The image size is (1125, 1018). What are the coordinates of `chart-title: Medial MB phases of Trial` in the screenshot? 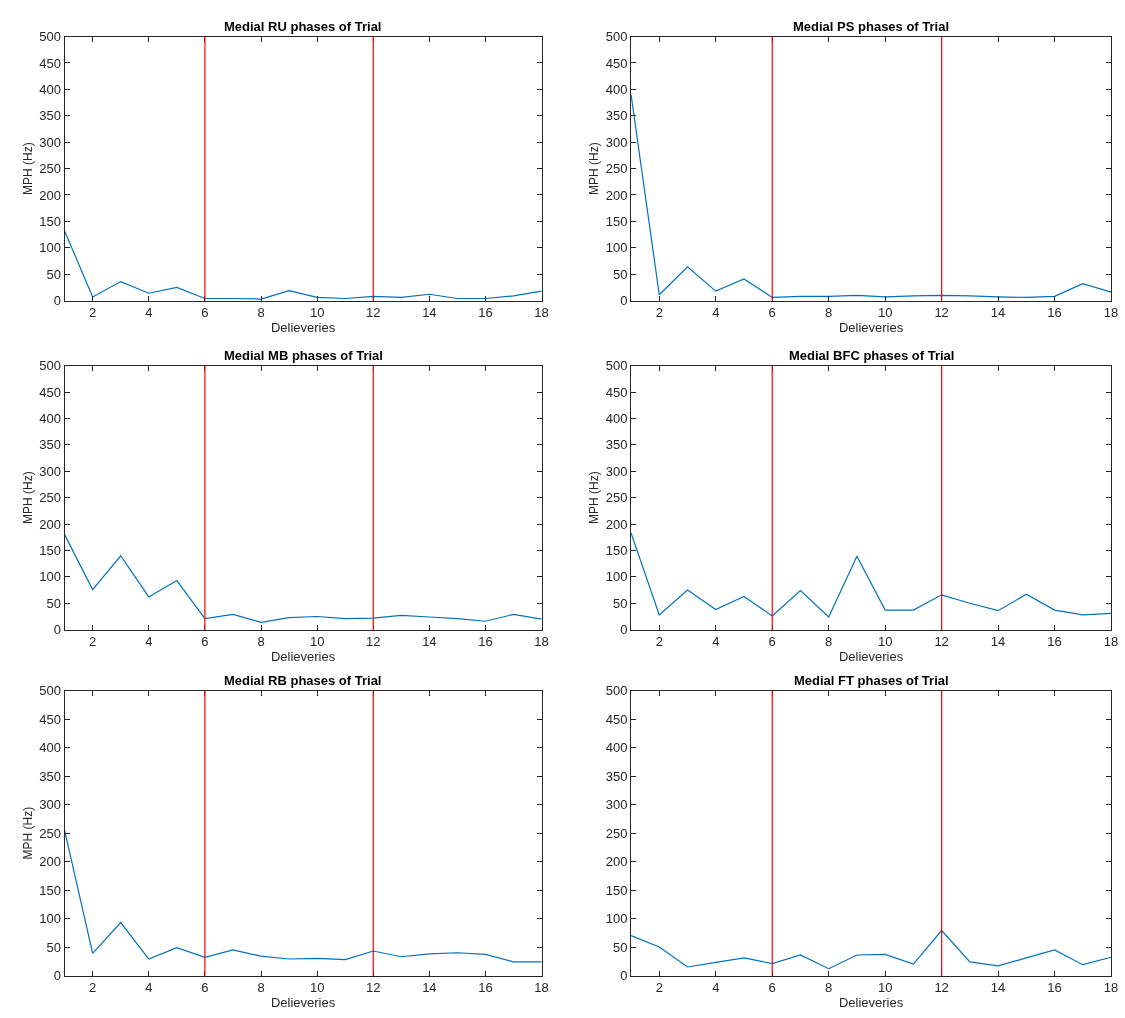 It's located at (303, 355).